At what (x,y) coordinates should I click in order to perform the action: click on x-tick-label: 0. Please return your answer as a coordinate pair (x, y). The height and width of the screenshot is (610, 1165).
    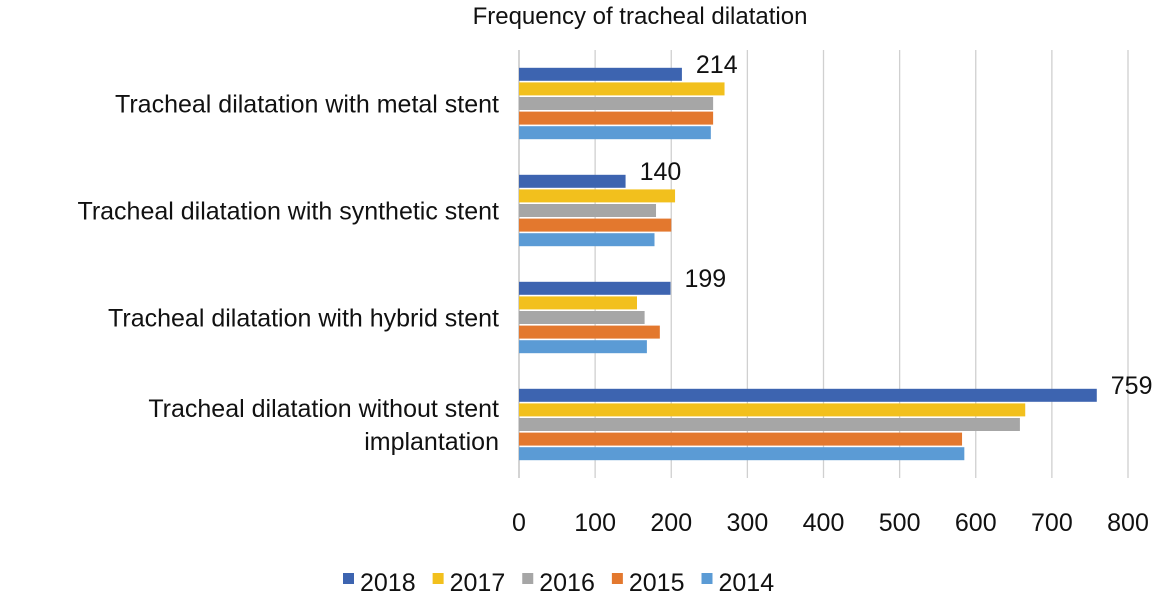
    Looking at the image, I should click on (519, 523).